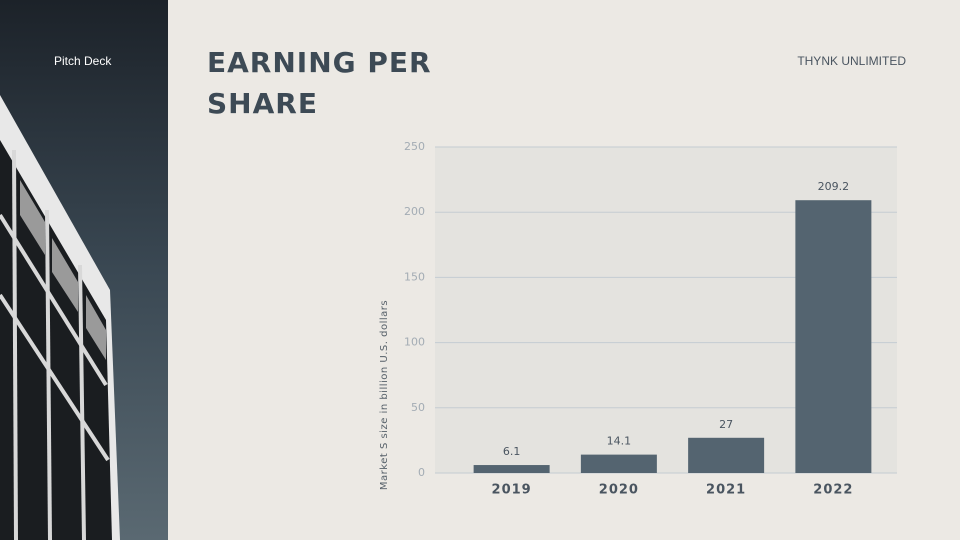  Describe the element at coordinates (418, 407) in the screenshot. I see `y-tick-label: 50` at that location.